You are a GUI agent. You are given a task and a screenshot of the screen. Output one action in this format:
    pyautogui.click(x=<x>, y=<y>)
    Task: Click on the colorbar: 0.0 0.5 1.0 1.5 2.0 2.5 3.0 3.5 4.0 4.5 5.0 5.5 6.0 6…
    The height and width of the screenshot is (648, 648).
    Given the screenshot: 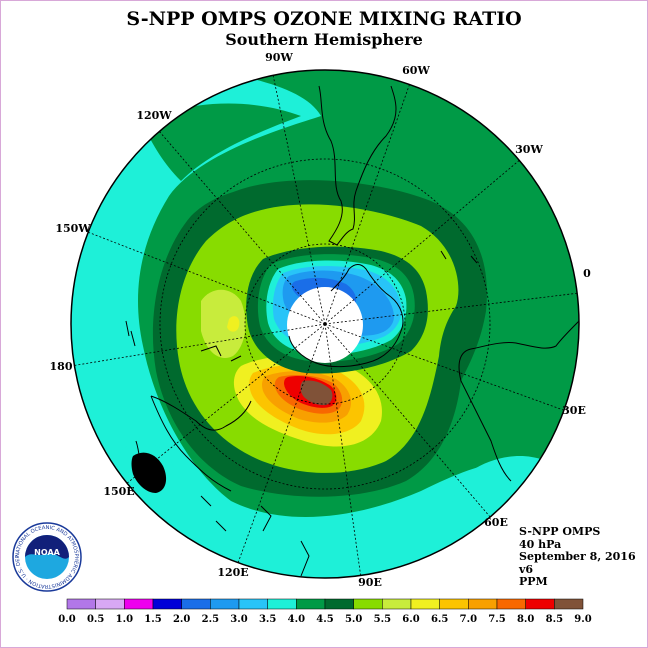 What is the action you would take?
    pyautogui.click(x=325, y=611)
    